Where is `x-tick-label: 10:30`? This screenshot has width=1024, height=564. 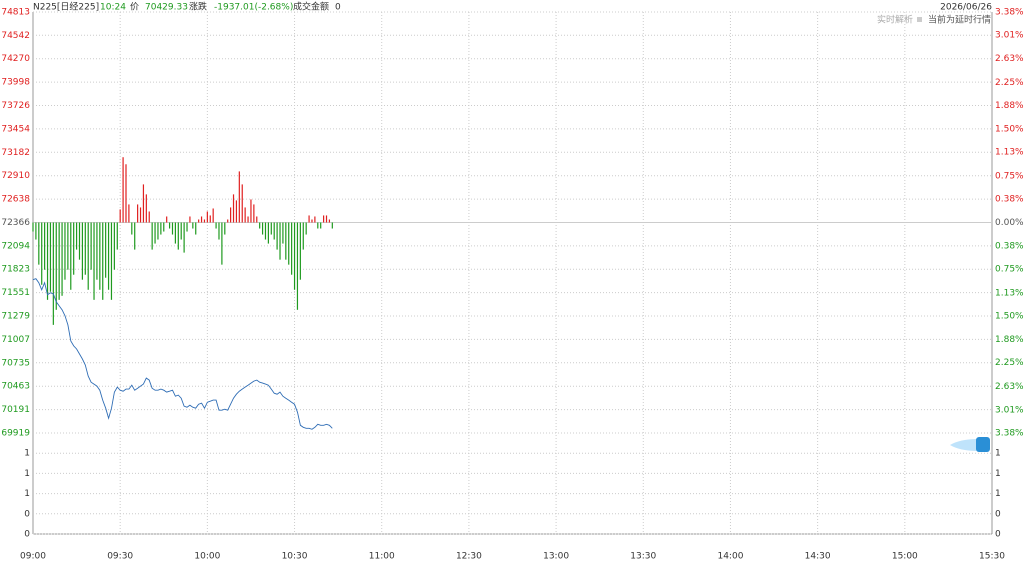
x-tick-label: 10:30 is located at coordinates (295, 557).